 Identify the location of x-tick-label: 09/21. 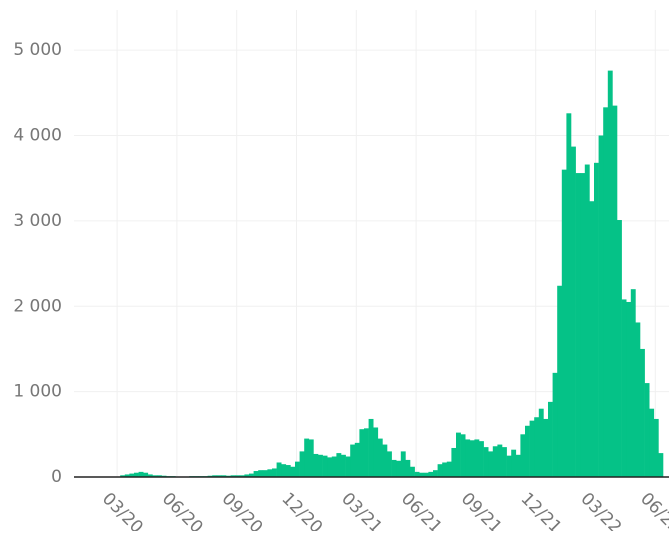
(481, 510).